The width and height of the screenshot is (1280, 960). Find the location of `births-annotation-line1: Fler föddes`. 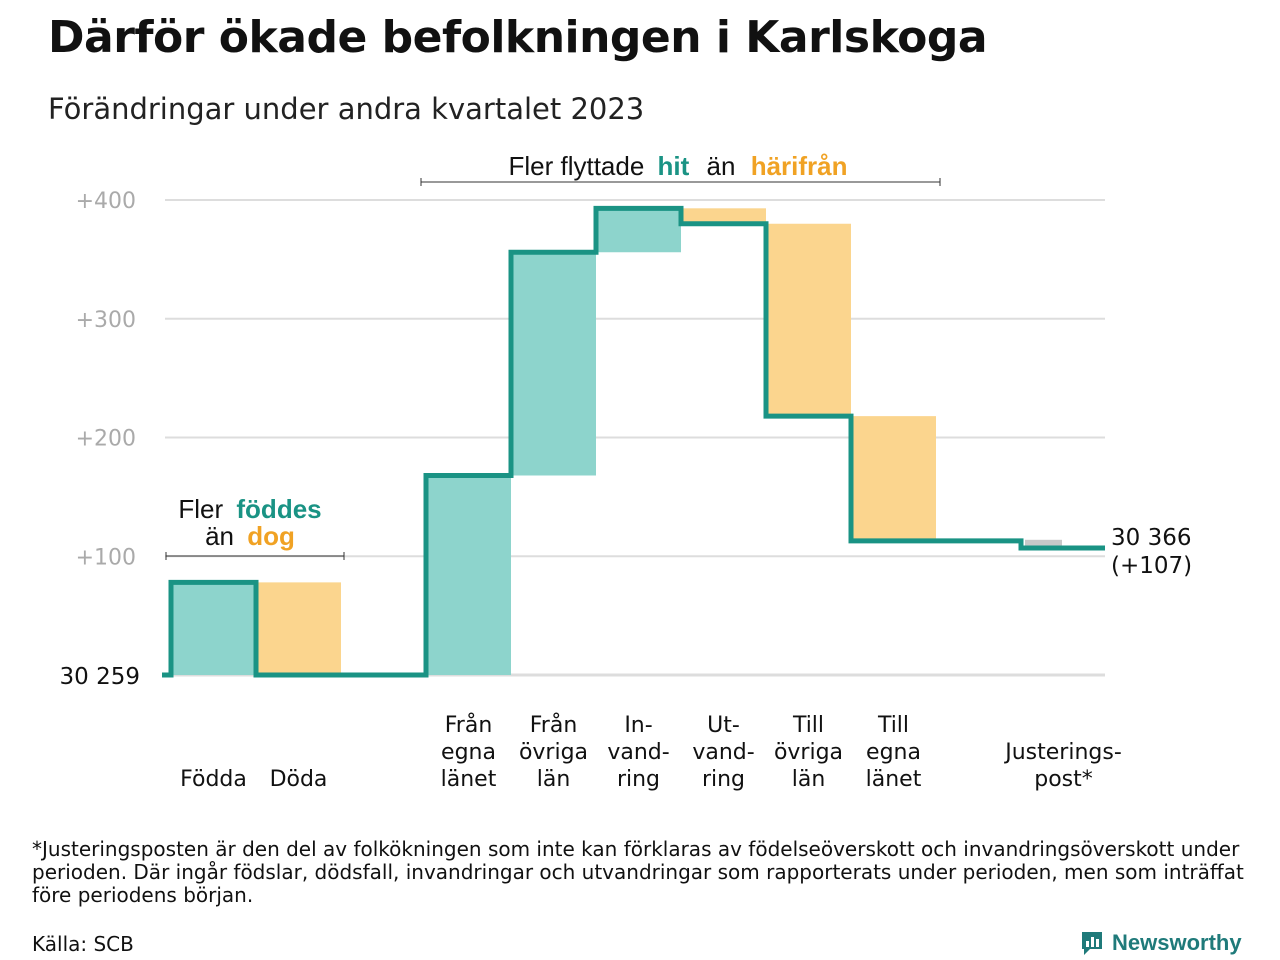

births-annotation-line1: Fler föddes is located at coordinates (249, 509).